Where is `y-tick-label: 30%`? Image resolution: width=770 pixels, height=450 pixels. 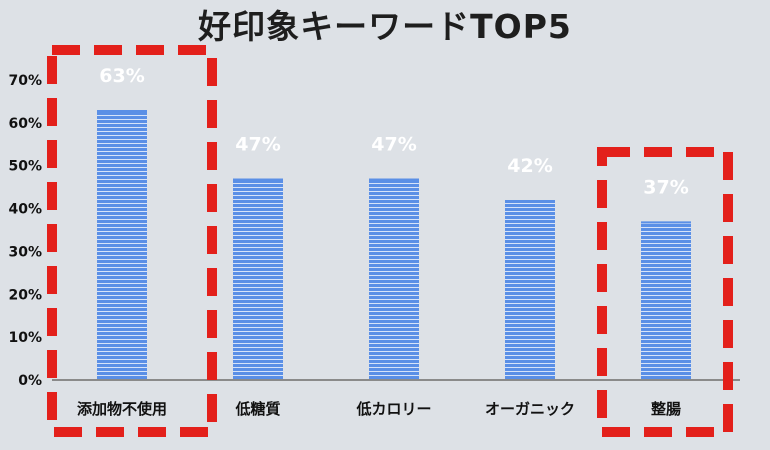
y-tick-label: 30% is located at coordinates (25, 252).